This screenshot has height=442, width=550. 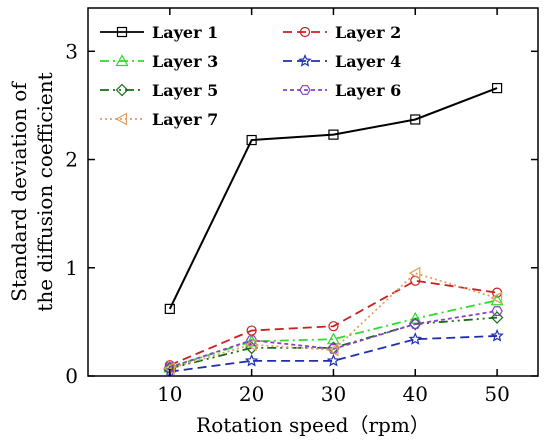 I want to click on legend-item: Layer 6, so click(x=342, y=90).